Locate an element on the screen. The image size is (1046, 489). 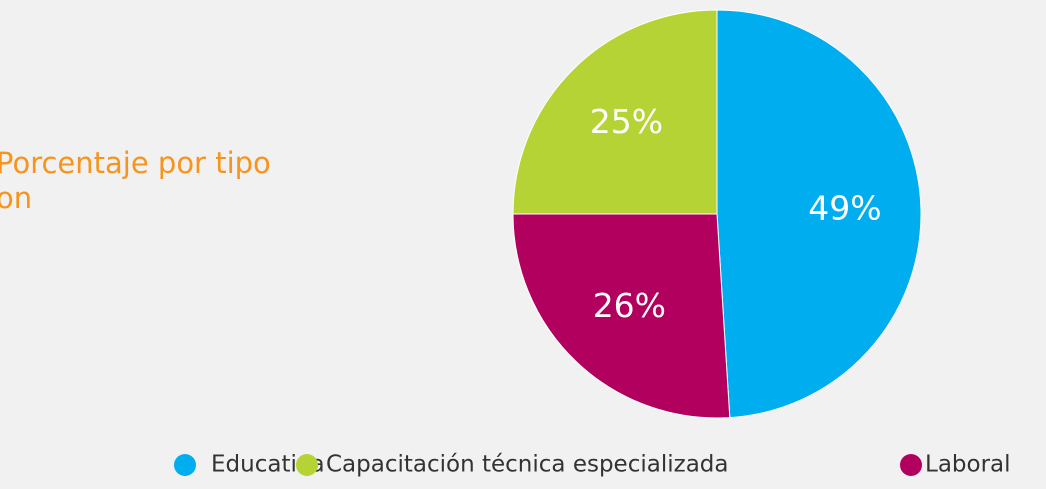
value-label: 26% is located at coordinates (629, 305).